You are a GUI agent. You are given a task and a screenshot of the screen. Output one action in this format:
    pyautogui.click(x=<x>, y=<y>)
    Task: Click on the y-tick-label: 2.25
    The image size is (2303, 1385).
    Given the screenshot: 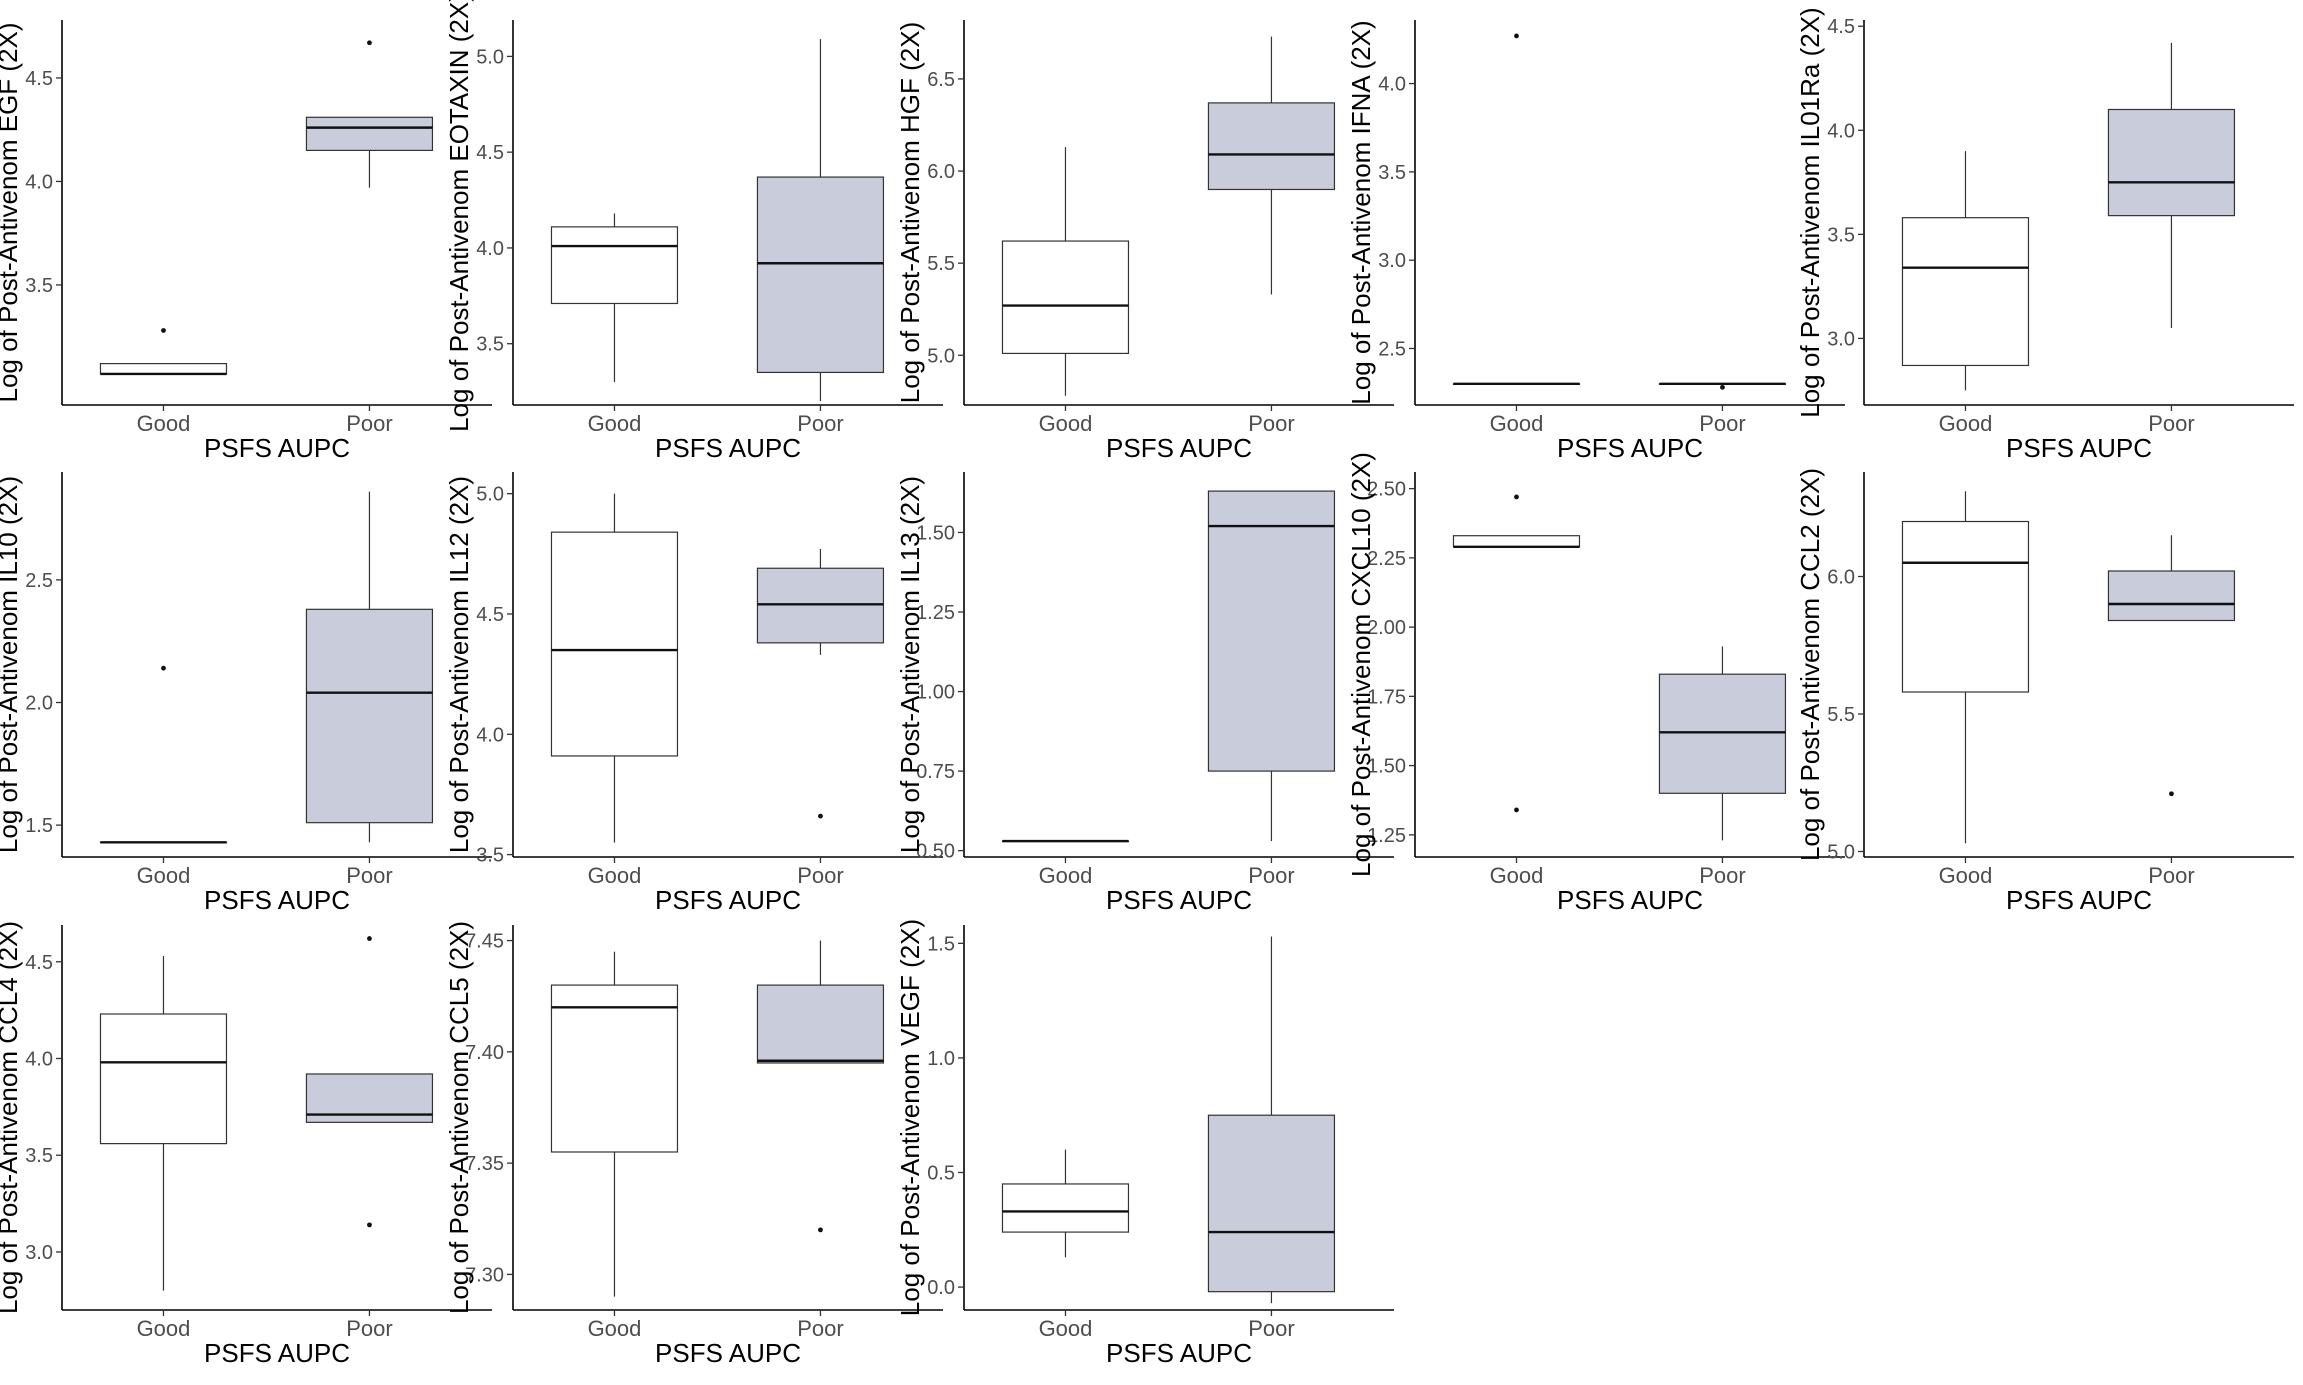 What is the action you would take?
    pyautogui.click(x=1386, y=559)
    